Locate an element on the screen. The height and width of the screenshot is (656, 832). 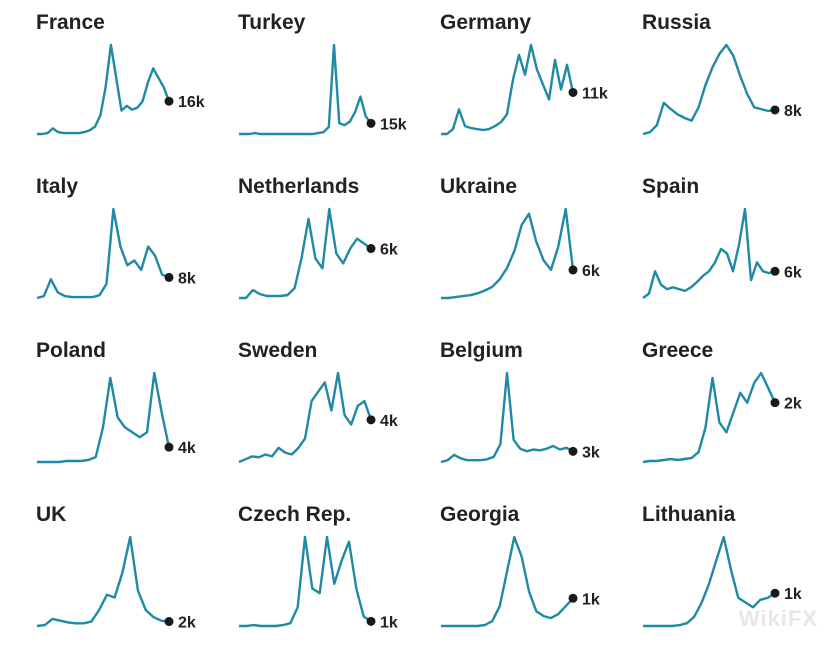
end-value-label: 11k is located at coordinates (595, 93).